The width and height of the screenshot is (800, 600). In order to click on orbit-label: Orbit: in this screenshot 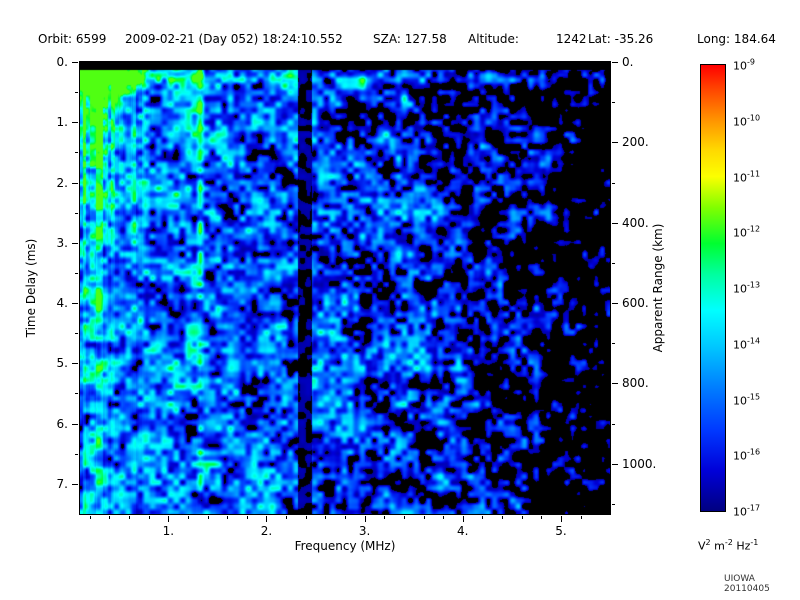, I will do `click(55, 39)`.